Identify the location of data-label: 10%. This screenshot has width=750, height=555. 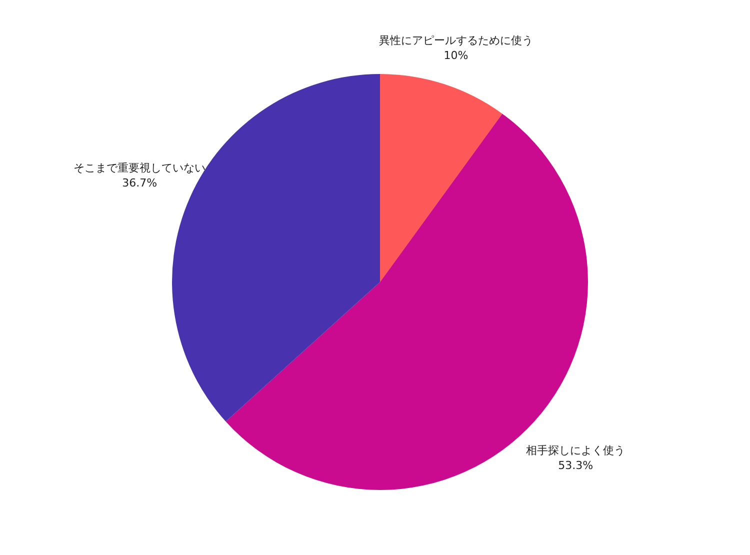
(456, 55).